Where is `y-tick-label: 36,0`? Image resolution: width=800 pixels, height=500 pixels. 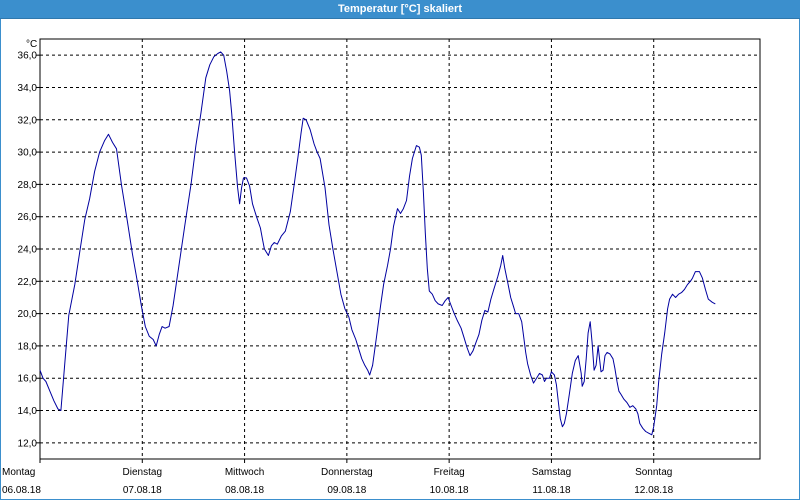
y-tick-label: 36,0 is located at coordinates (28, 56).